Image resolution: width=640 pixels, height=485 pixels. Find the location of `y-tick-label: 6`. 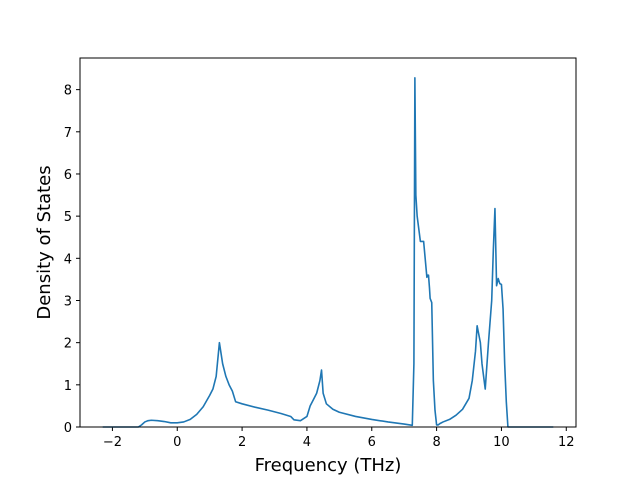

y-tick-label: 6 is located at coordinates (68, 175).